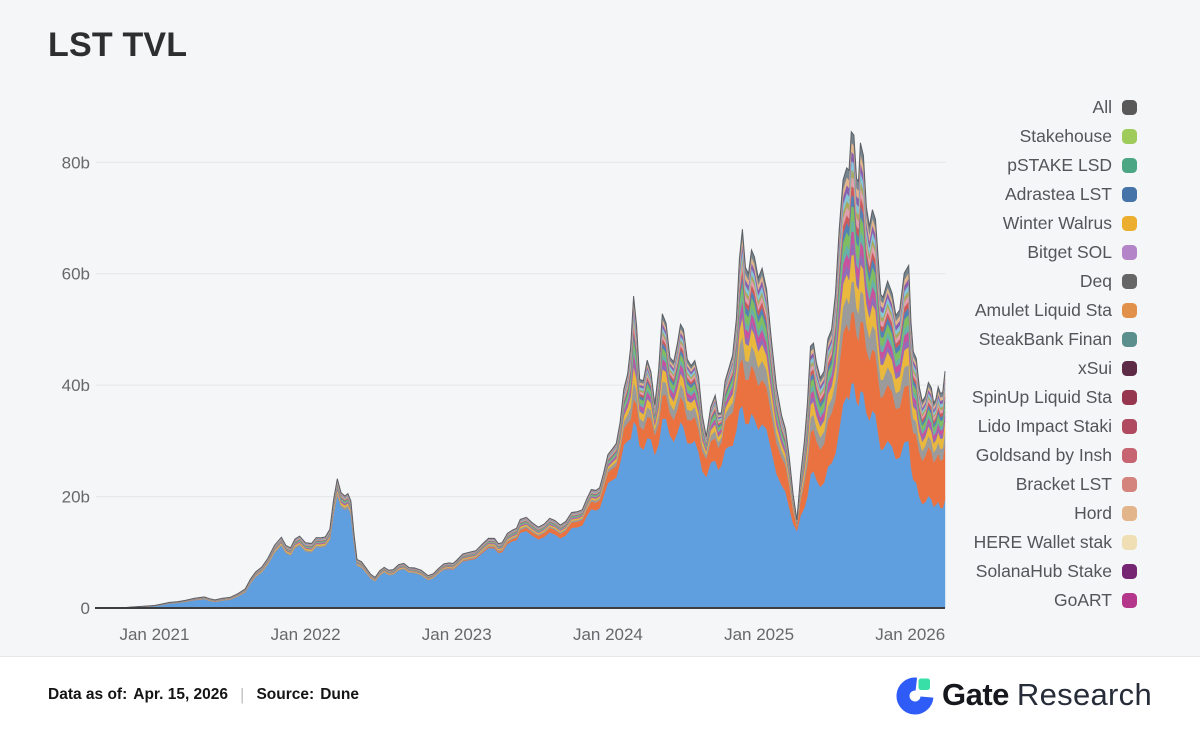  Describe the element at coordinates (1043, 571) in the screenshot. I see `legend-label: SolanaHub Stake` at that location.